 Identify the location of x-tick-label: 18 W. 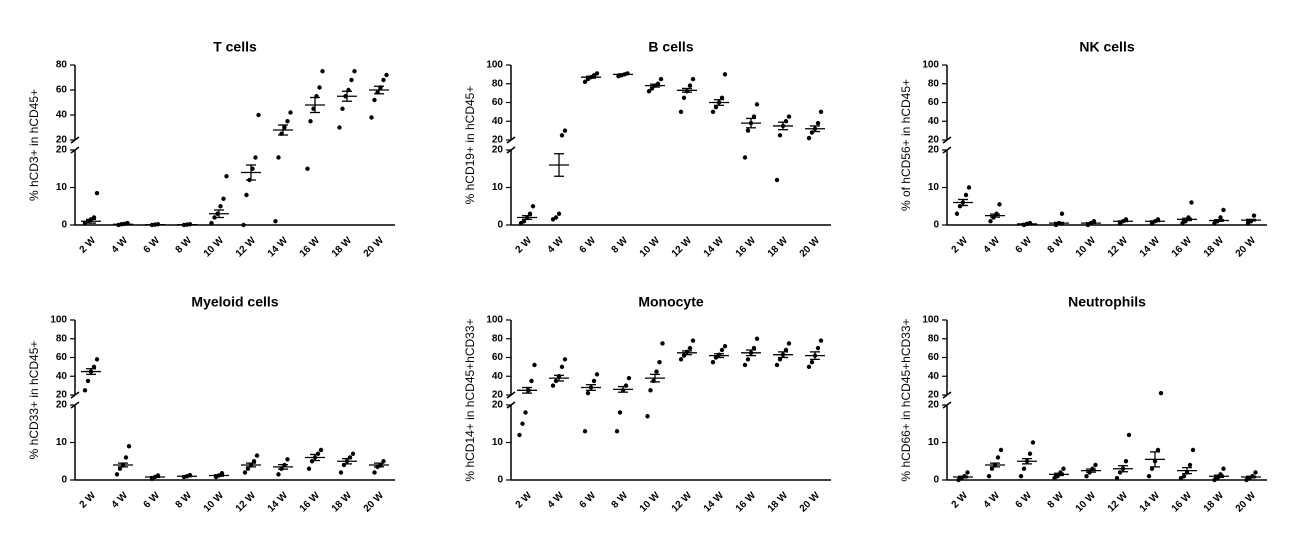
(778, 502).